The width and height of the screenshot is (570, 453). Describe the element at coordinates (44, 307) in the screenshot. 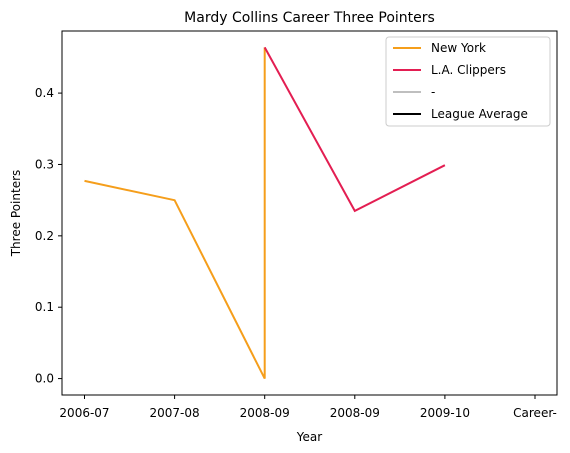

I see `y-tick-label: 0.1` at that location.